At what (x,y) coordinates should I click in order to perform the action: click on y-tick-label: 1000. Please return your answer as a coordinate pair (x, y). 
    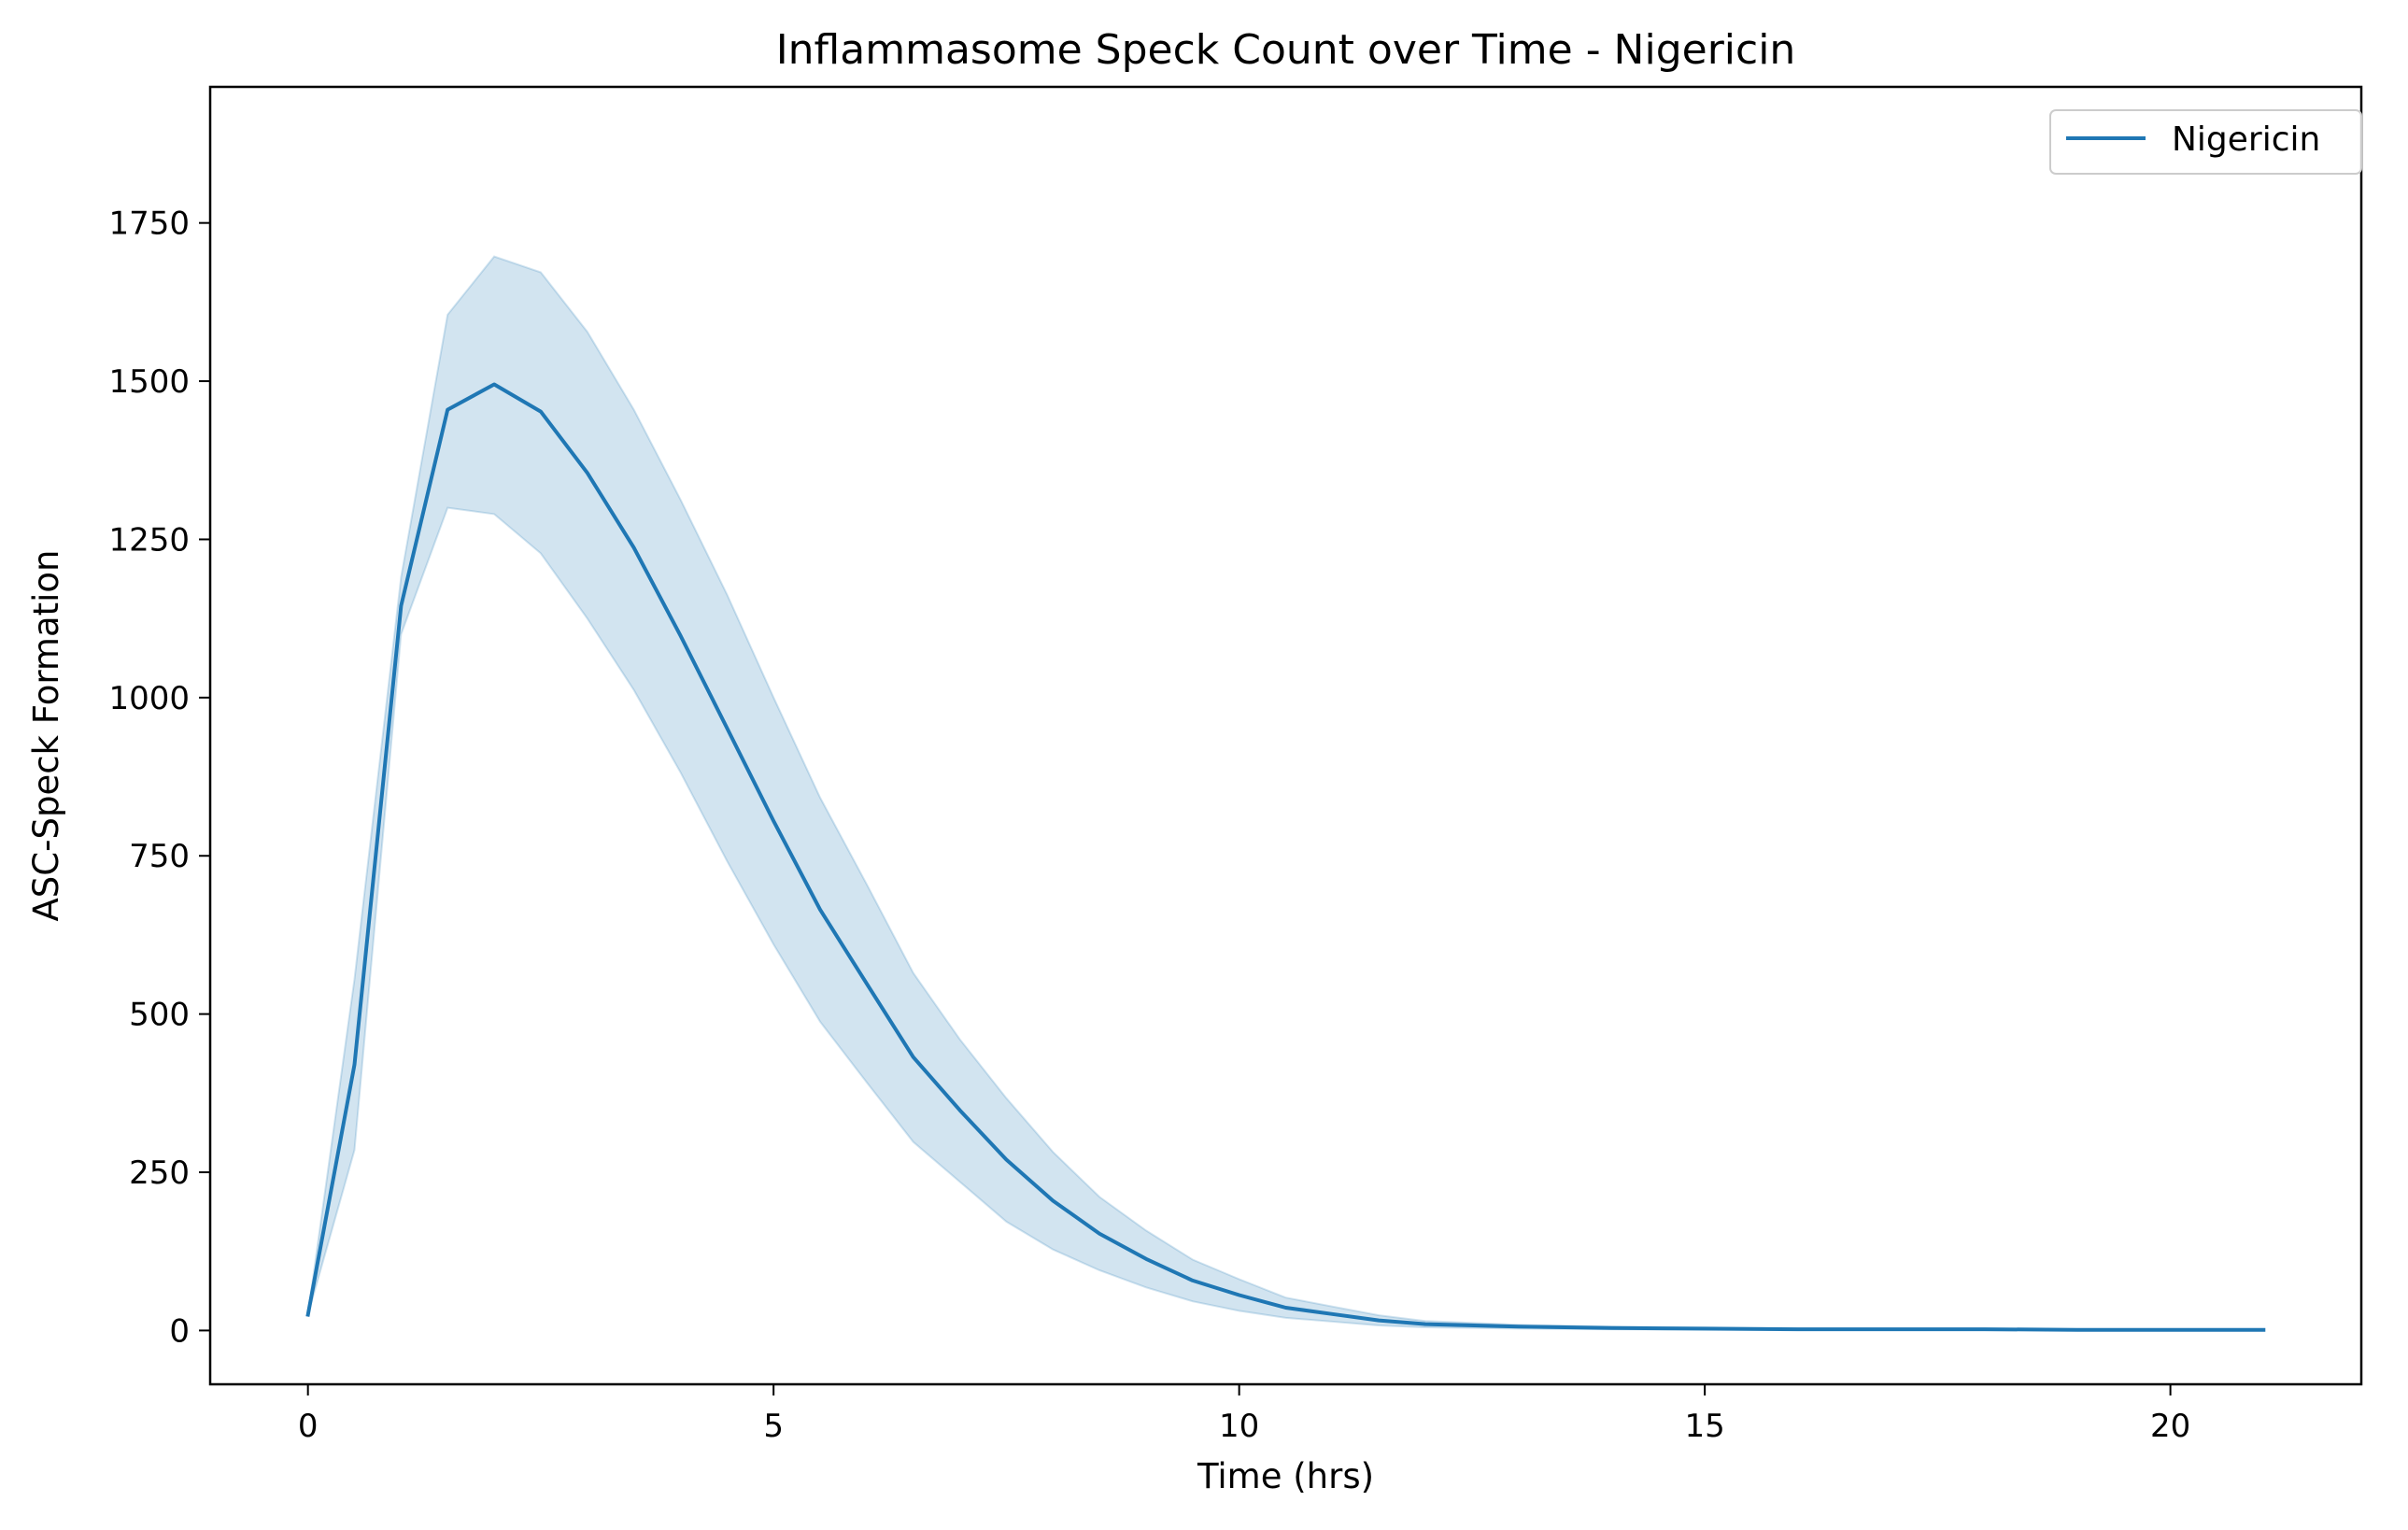
    Looking at the image, I should click on (149, 698).